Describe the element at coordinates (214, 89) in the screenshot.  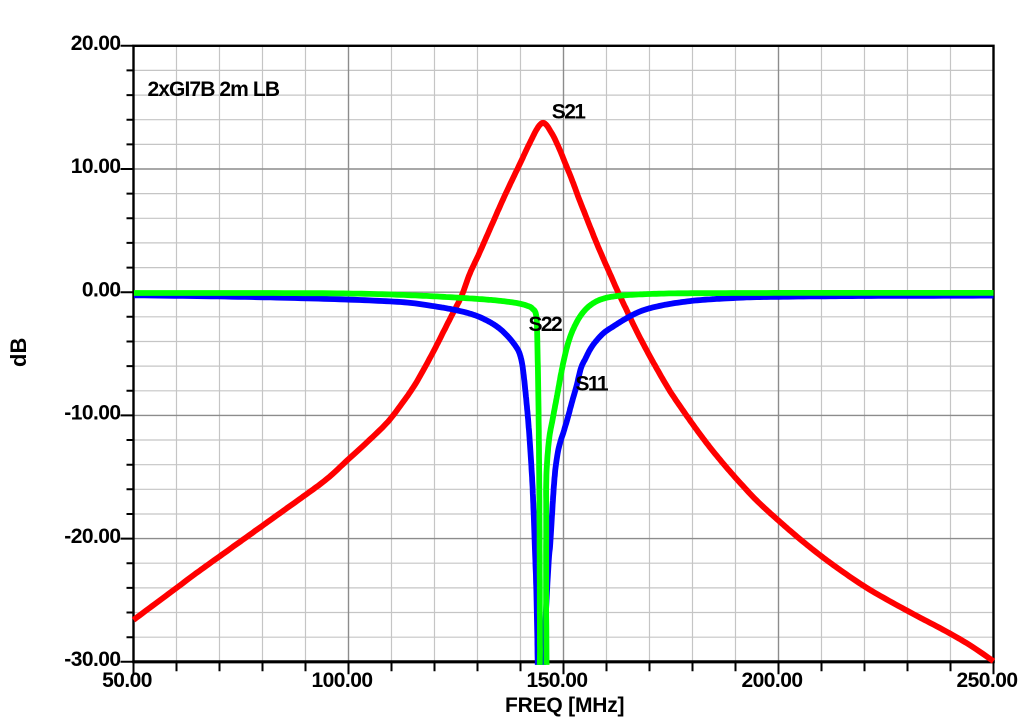
I see `svg-text: 2xGI7B 2m LB` at that location.